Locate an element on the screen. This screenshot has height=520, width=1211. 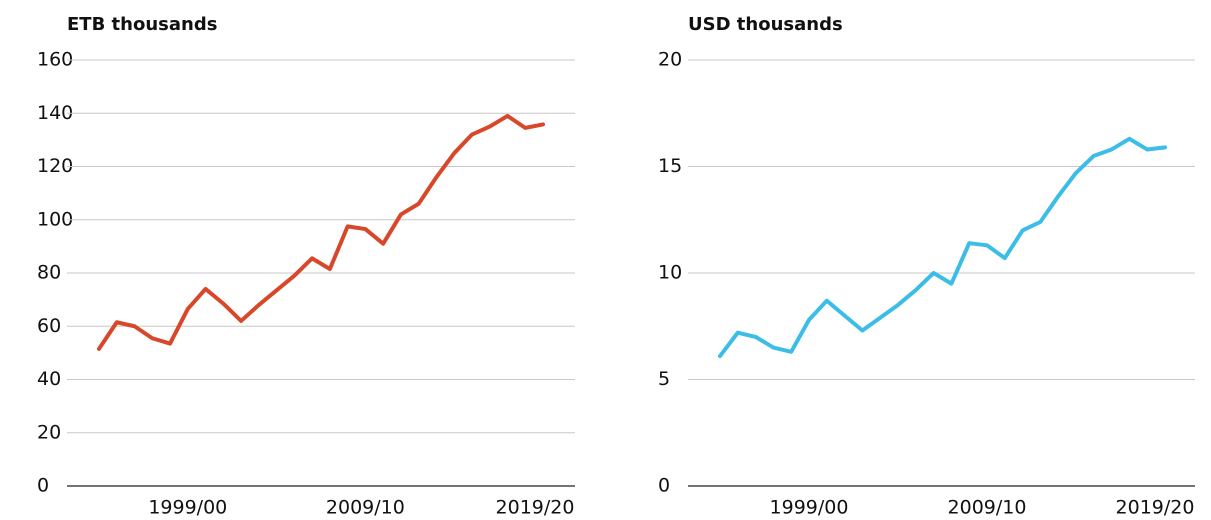
y-tick-label: 60 is located at coordinates (49, 326).